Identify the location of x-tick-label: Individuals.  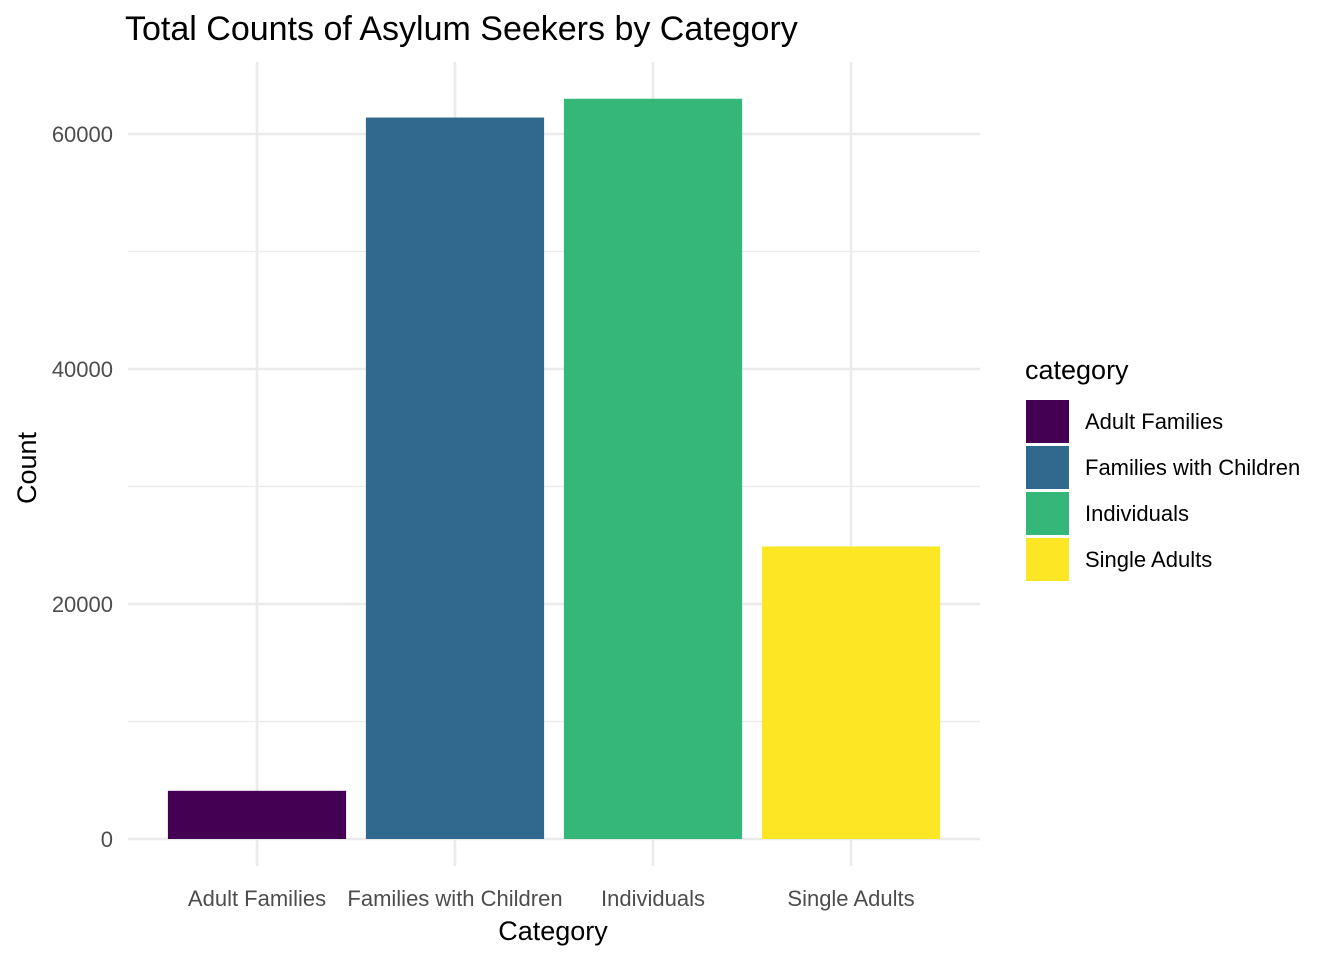
(653, 898).